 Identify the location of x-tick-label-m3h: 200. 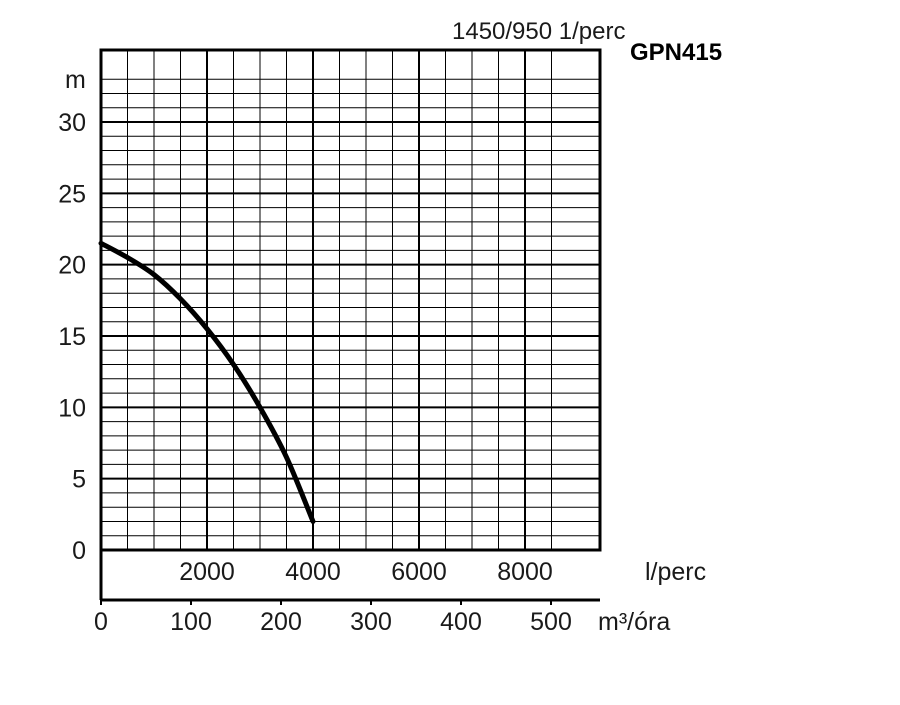
(281, 622).